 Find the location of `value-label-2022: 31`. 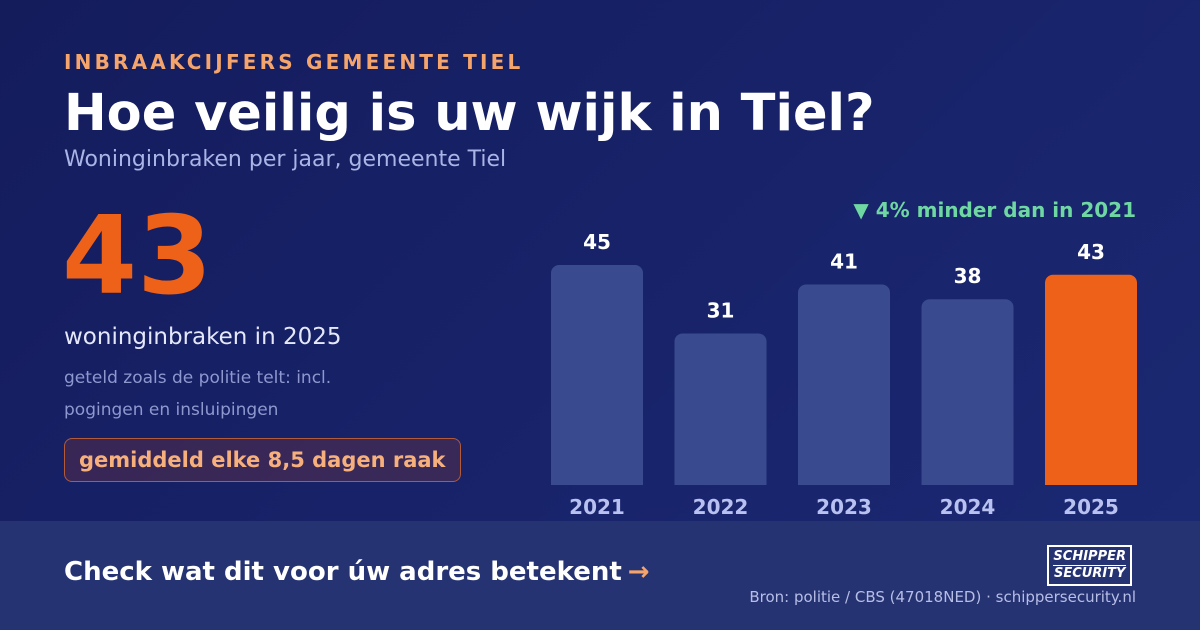

value-label-2022: 31 is located at coordinates (721, 310).